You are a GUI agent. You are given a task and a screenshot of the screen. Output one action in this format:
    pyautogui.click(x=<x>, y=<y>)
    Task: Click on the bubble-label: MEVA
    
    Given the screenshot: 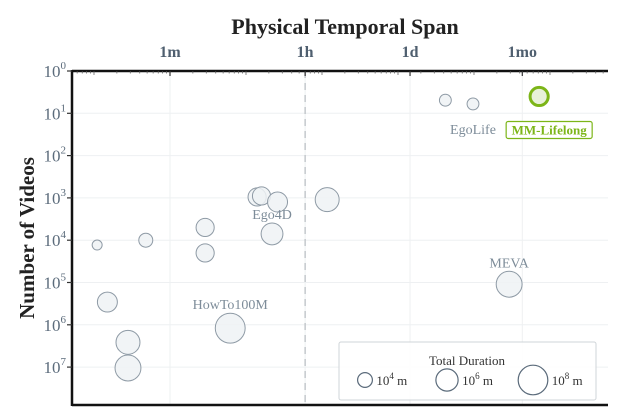 What is the action you would take?
    pyautogui.click(x=509, y=263)
    